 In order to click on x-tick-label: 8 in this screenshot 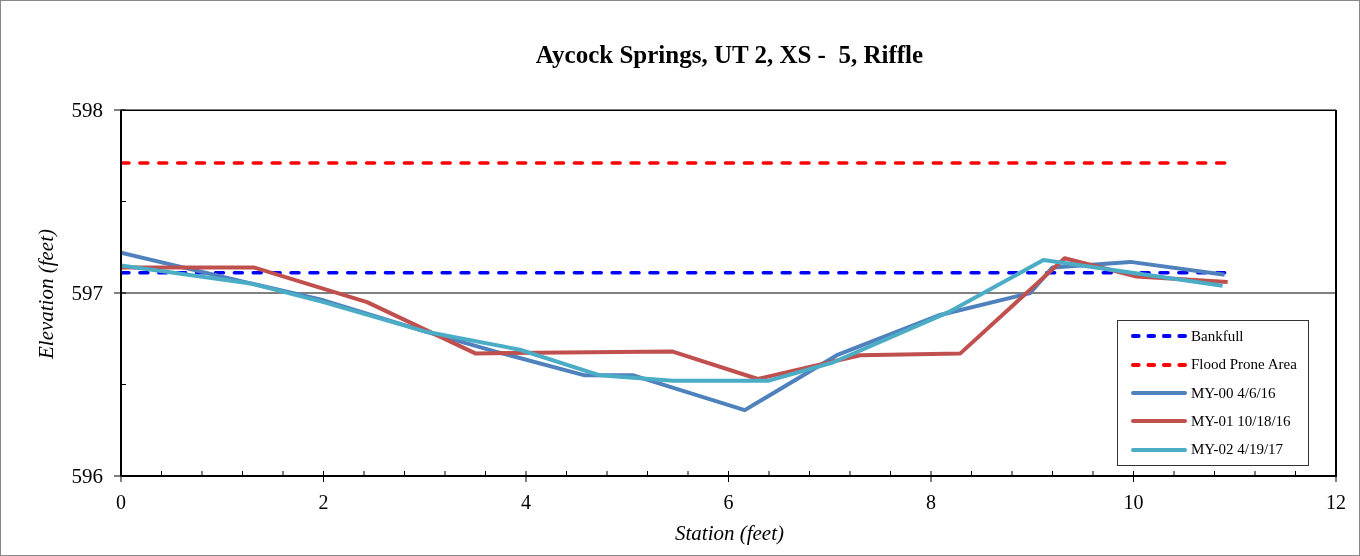, I will do `click(931, 502)`.